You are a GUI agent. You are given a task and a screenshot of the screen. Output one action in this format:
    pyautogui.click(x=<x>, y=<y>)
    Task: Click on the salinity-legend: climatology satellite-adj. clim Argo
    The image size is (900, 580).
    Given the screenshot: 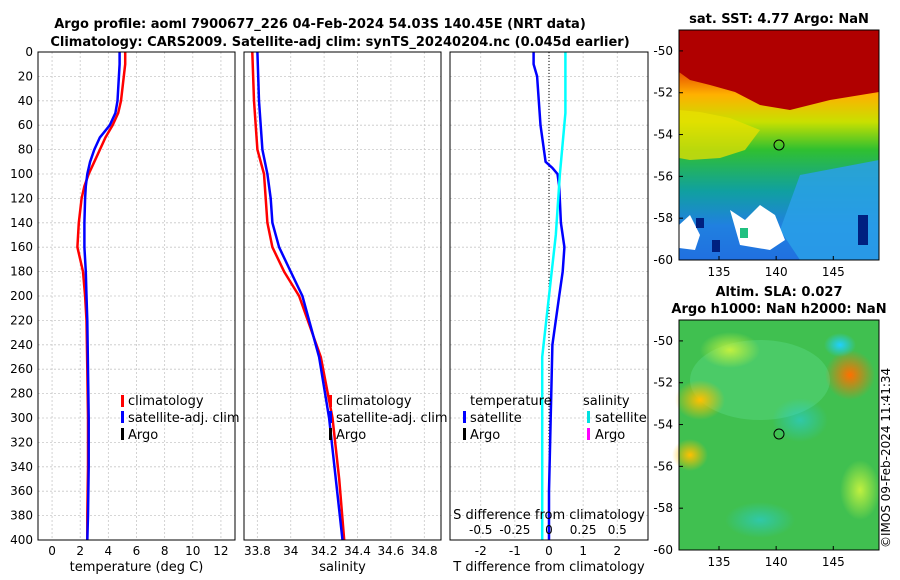 What is the action you would take?
    pyautogui.click(x=388, y=418)
    